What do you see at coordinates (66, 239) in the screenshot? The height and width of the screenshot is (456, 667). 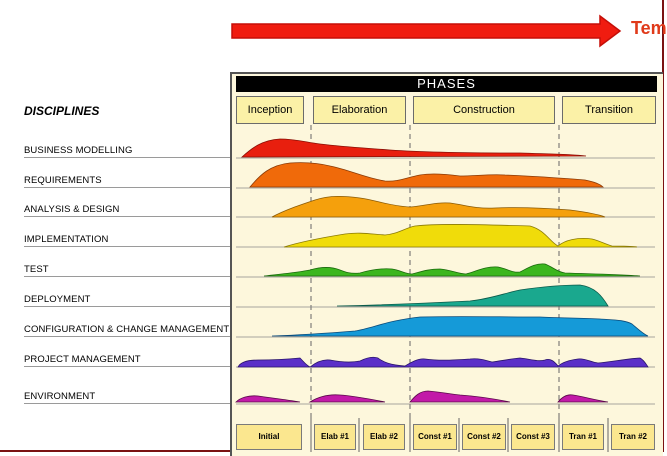 I see `discipline-label: IMPLEMENTATION` at bounding box center [66, 239].